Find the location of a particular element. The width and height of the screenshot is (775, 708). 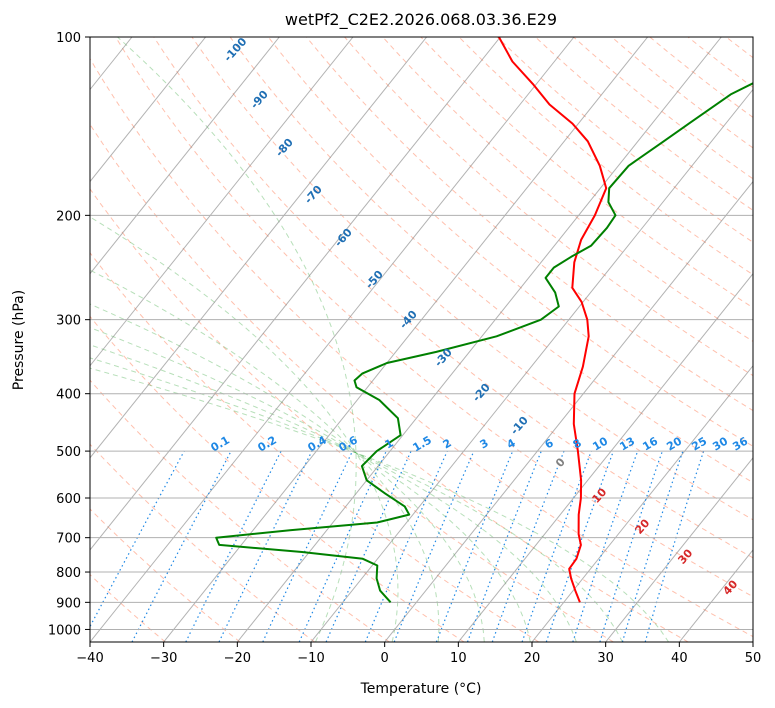

moist-adiabat-label: 0 is located at coordinates (560, 462).